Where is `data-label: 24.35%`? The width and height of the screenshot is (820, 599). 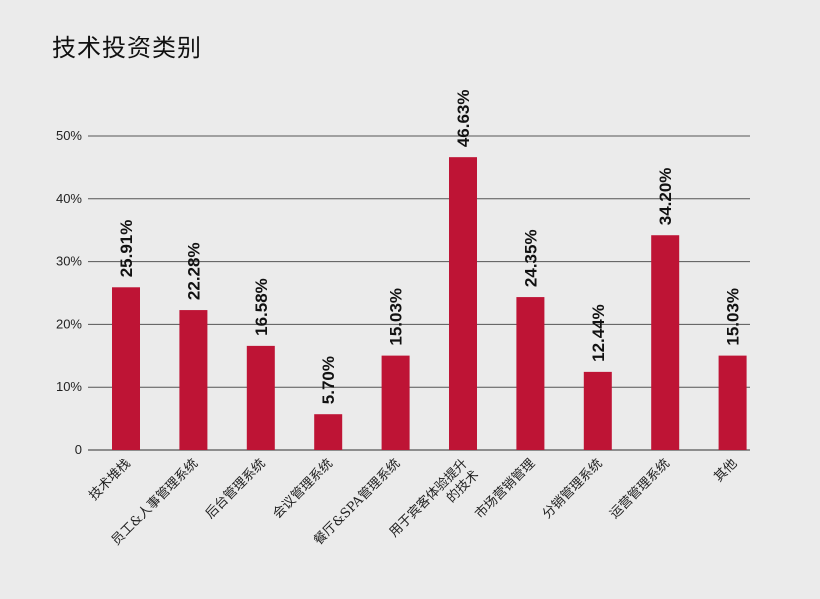
data-label: 24.35% is located at coordinates (530, 258).